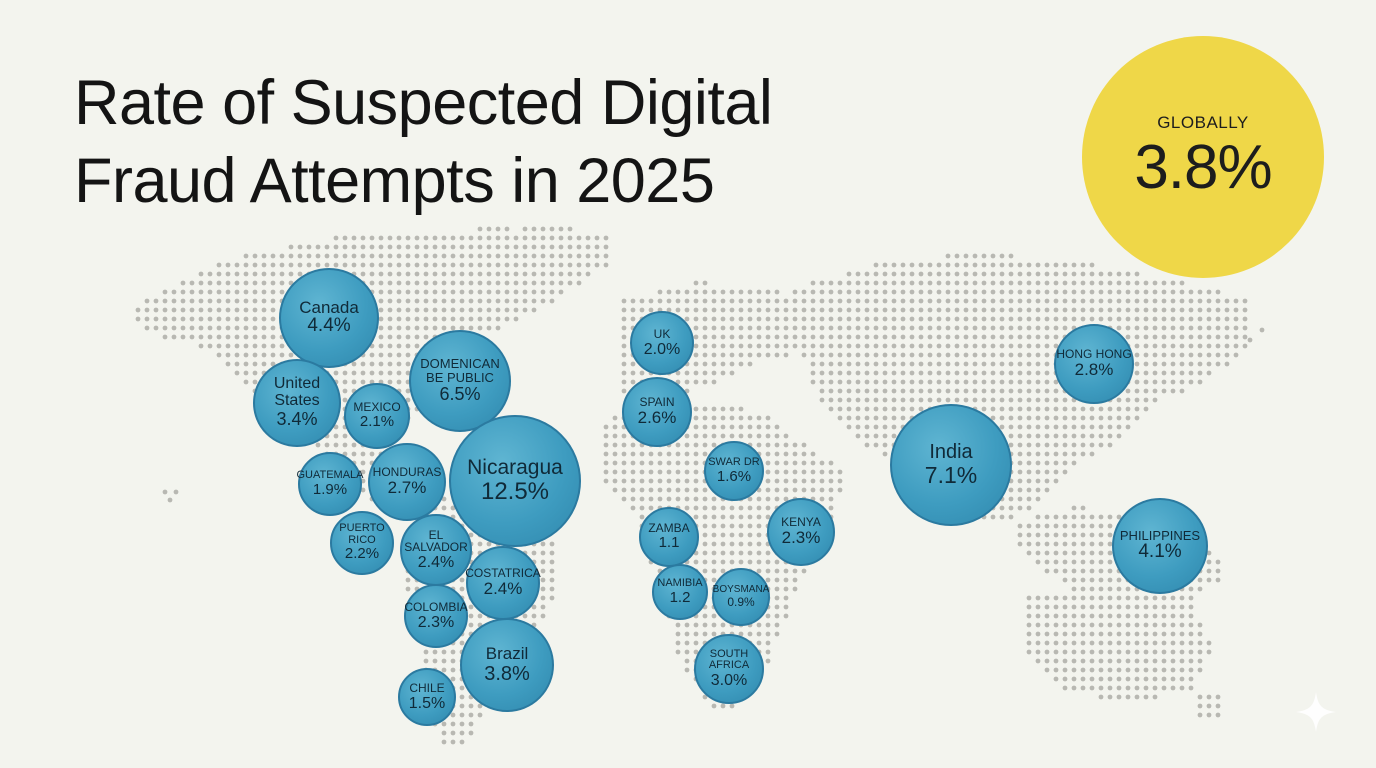 This screenshot has width=1376, height=768. Describe the element at coordinates (515, 467) in the screenshot. I see `country-name: Nicaragua` at that location.